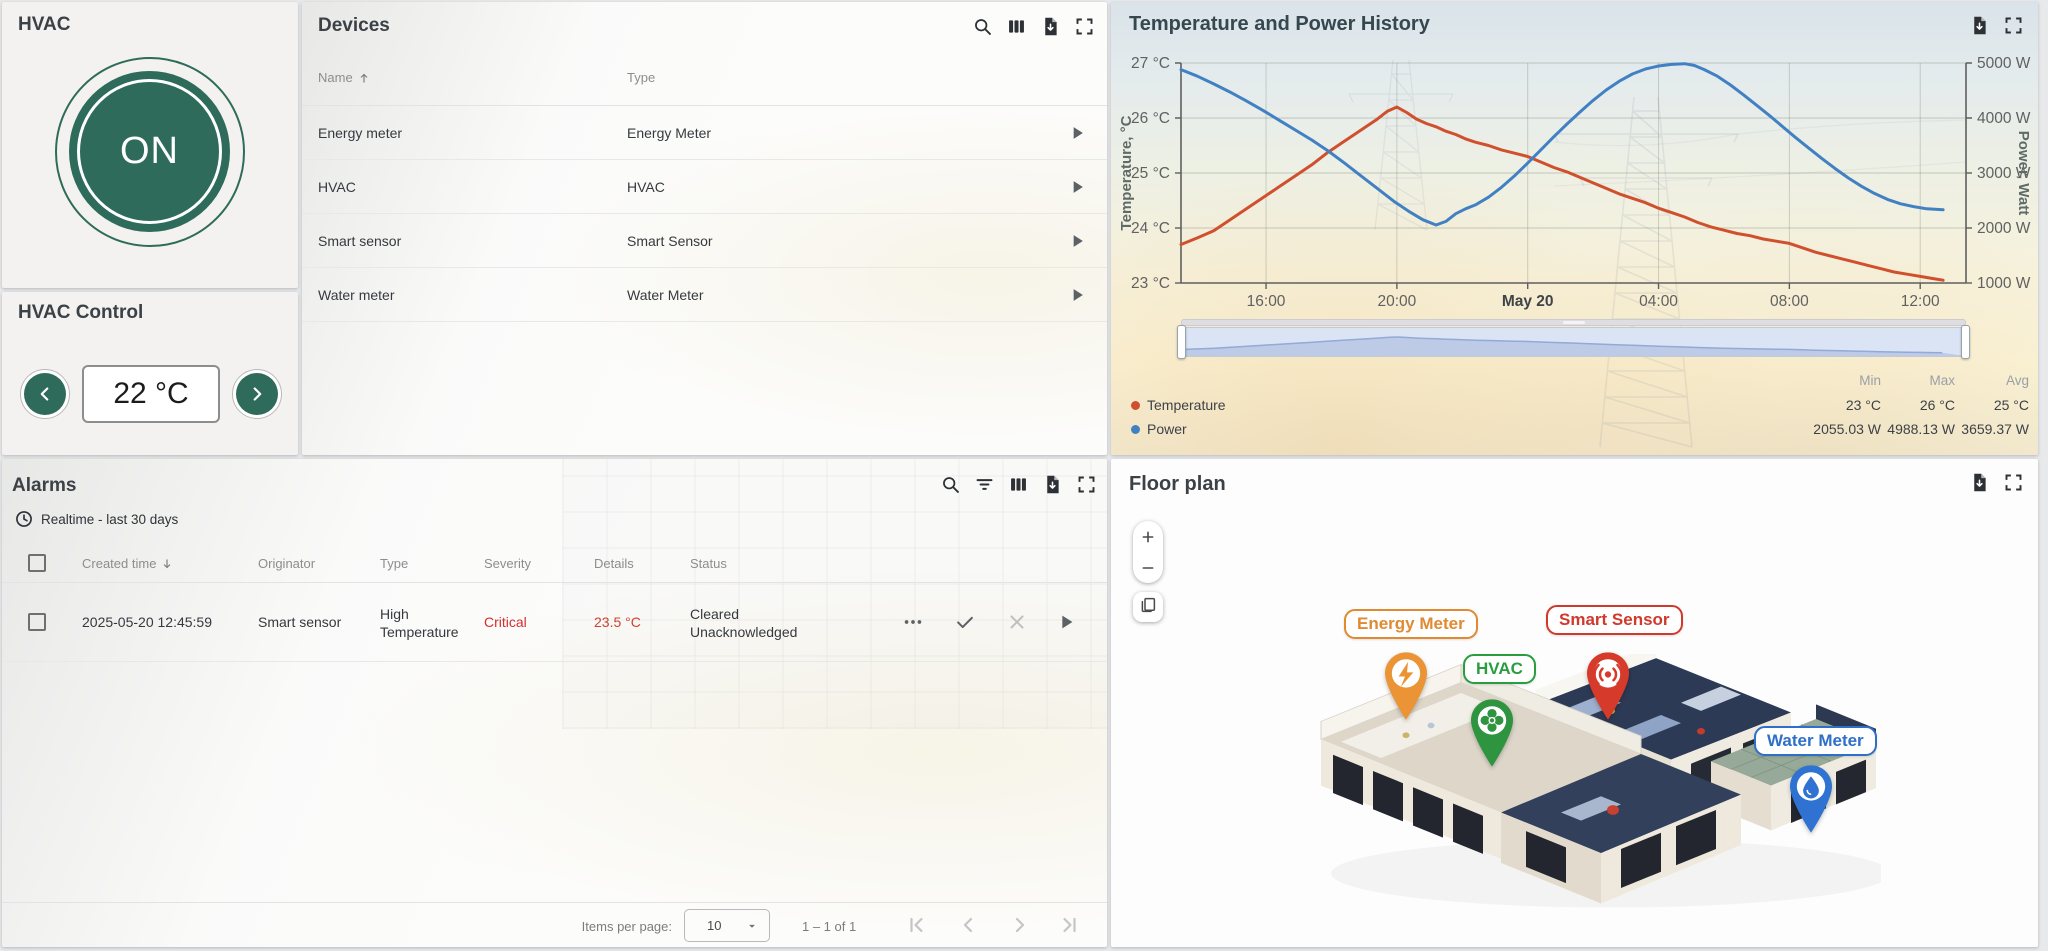 Image resolution: width=2048 pixels, height=951 pixels. Describe the element at coordinates (505, 622) in the screenshot. I see `alarm-severity: Critical` at that location.